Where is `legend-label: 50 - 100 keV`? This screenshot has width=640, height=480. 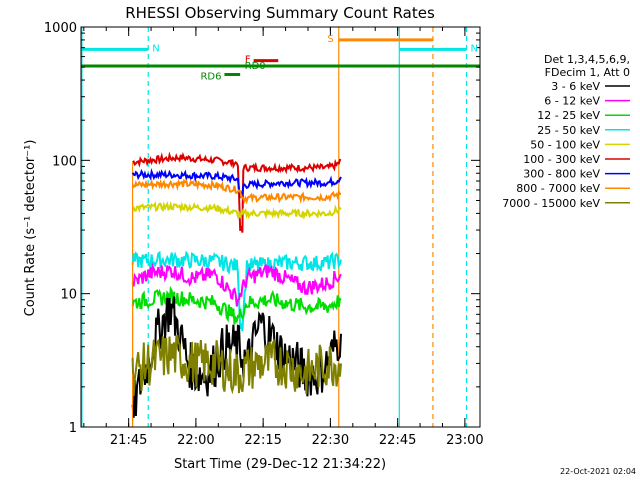
legend-label: 50 - 100 keV is located at coordinates (565, 144).